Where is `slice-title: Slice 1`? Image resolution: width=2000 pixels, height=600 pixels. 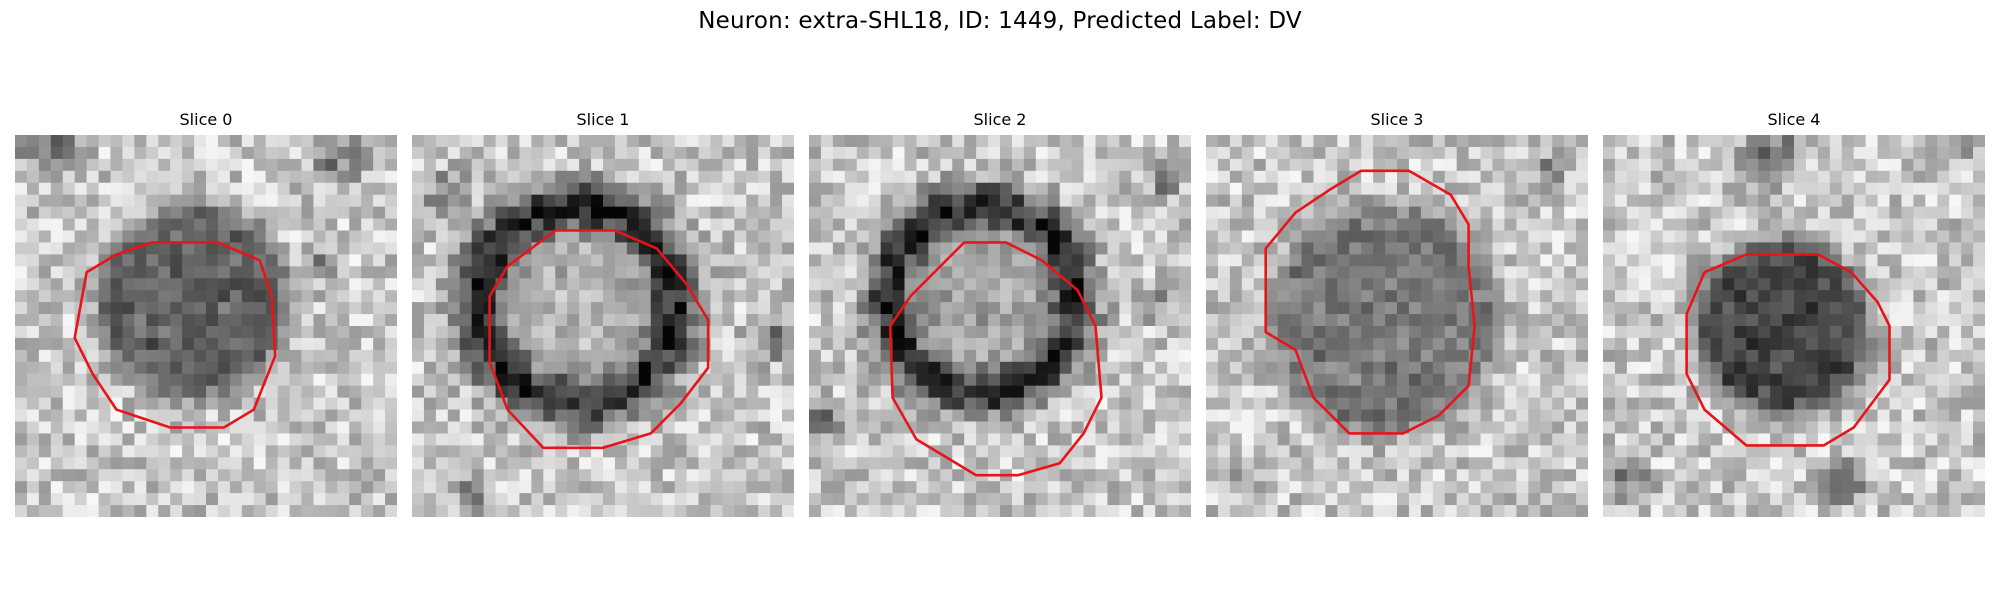 slice-title: Slice 1 is located at coordinates (603, 119).